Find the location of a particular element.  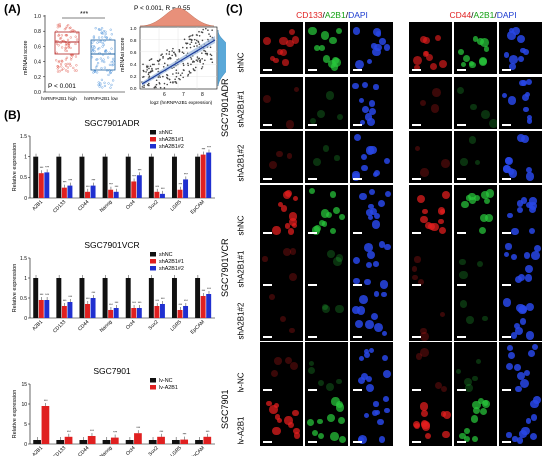

box-high is located at coordinates (67, 43).